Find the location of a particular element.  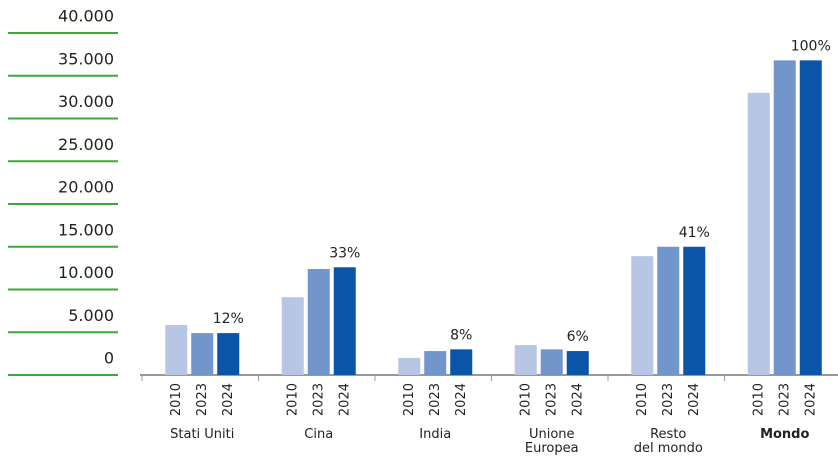

x-category-label: Stati Uniti is located at coordinates (202, 434).